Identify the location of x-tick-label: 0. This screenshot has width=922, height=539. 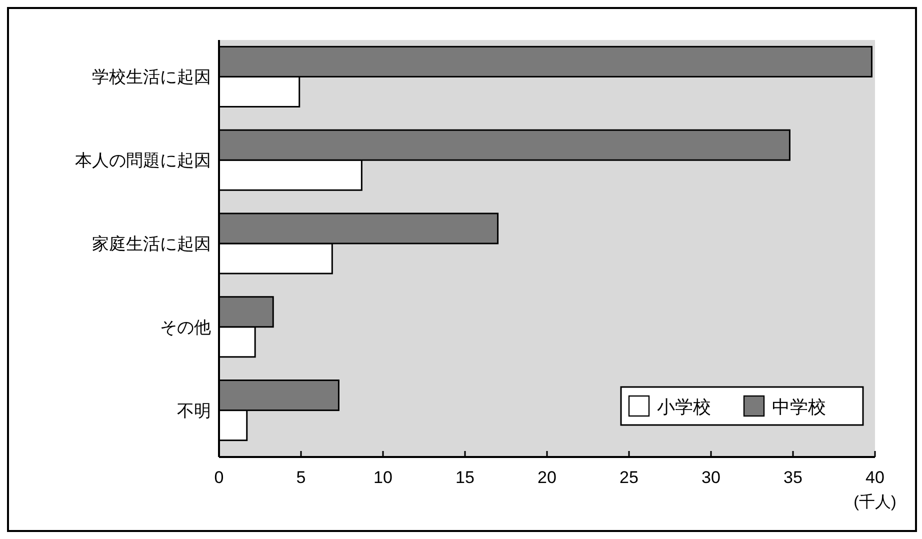
(219, 477).